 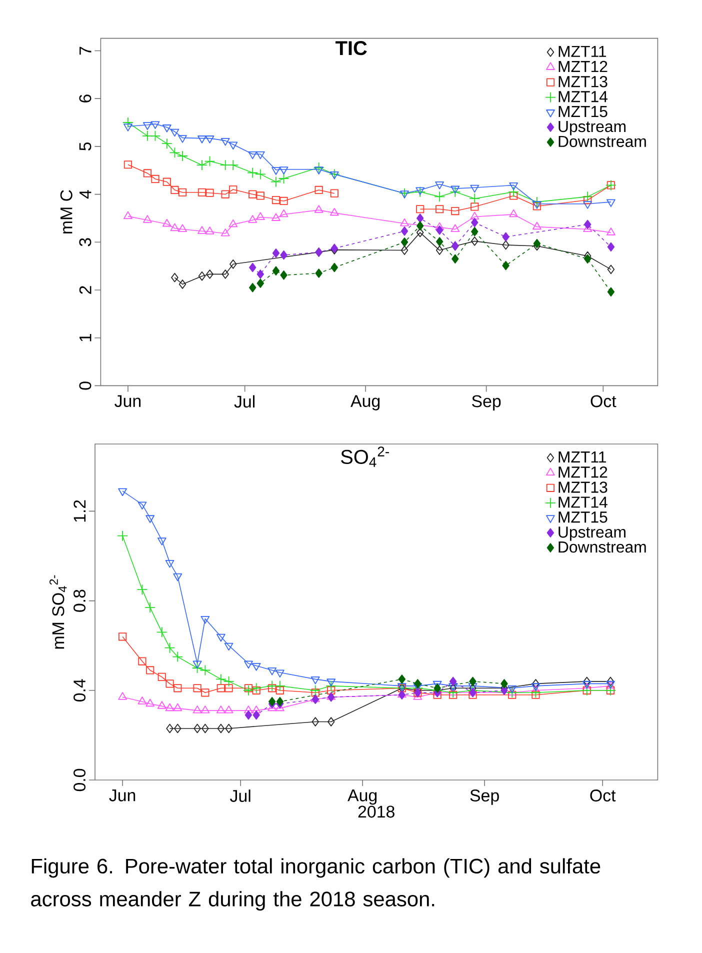 I want to click on y-tick-label: 5, so click(x=85, y=146).